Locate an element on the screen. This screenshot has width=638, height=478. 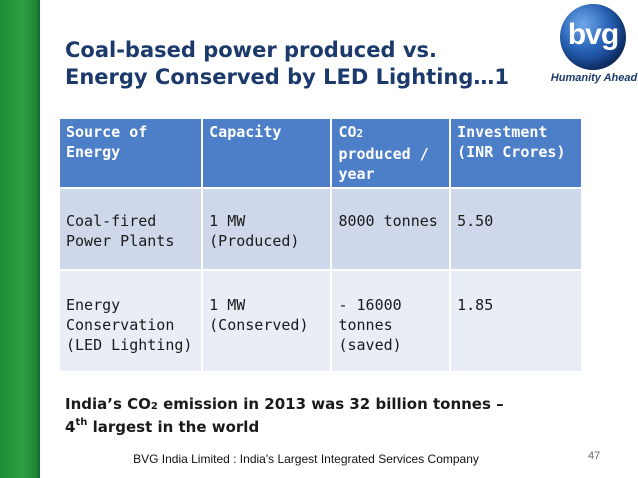
header-capacity: Capacity is located at coordinates (267, 153).